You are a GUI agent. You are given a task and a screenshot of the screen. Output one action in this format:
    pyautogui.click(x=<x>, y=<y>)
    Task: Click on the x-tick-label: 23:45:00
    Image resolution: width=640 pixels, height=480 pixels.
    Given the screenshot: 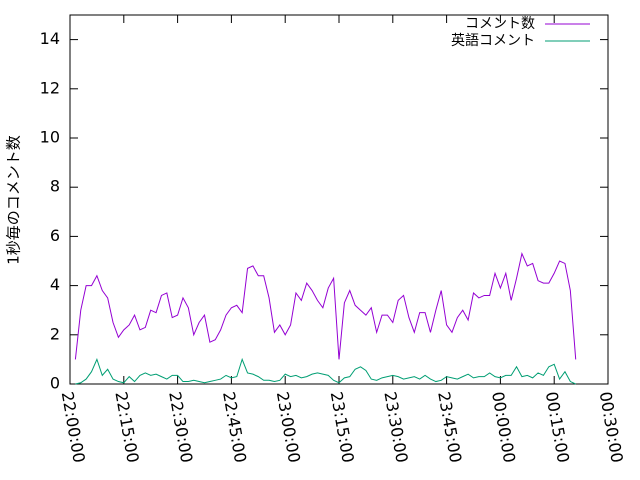 What is the action you would take?
    pyautogui.click(x=449, y=427)
    